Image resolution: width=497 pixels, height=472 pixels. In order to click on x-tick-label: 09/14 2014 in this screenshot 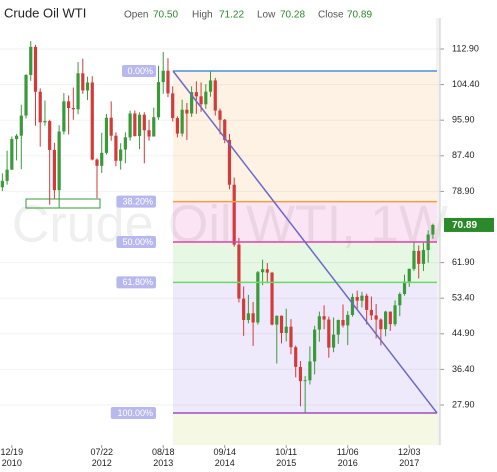, I will do `click(224, 457)`.